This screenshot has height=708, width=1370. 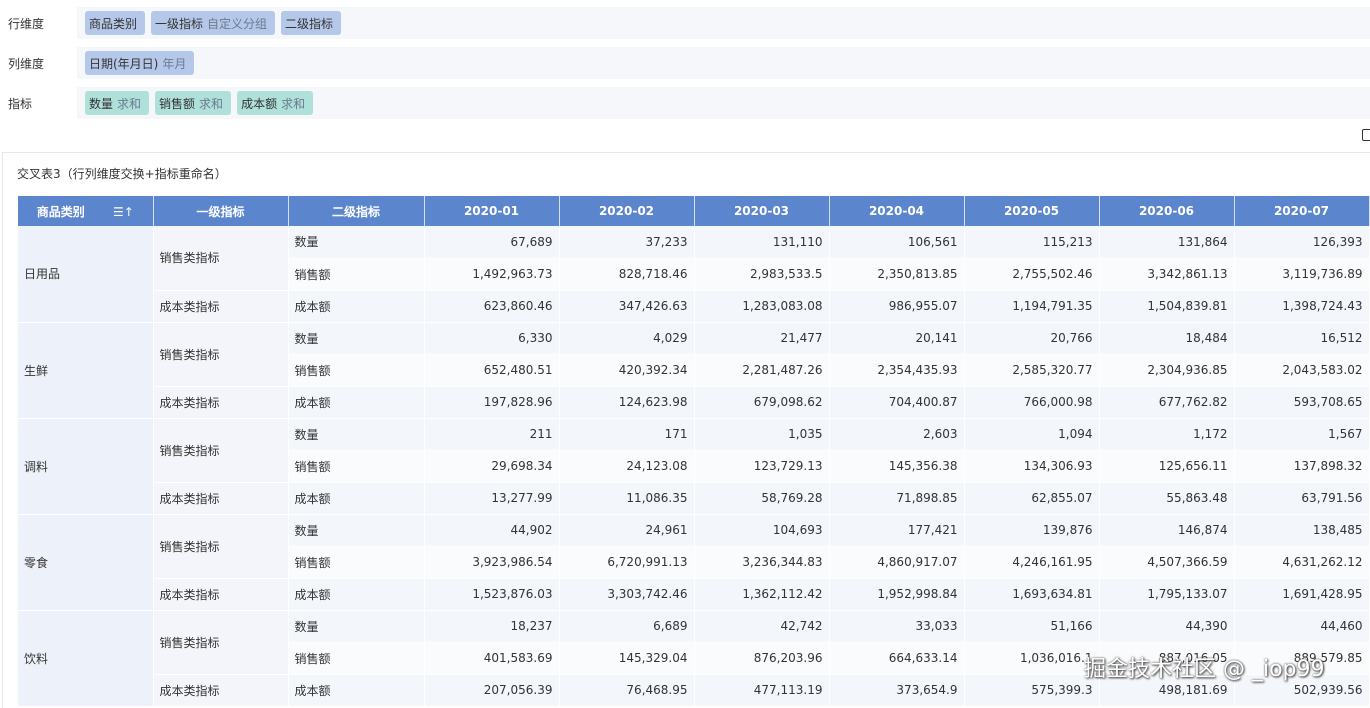 What do you see at coordinates (124, 63) in the screenshot?
I see `field-chip-name: 日期(年月日)` at bounding box center [124, 63].